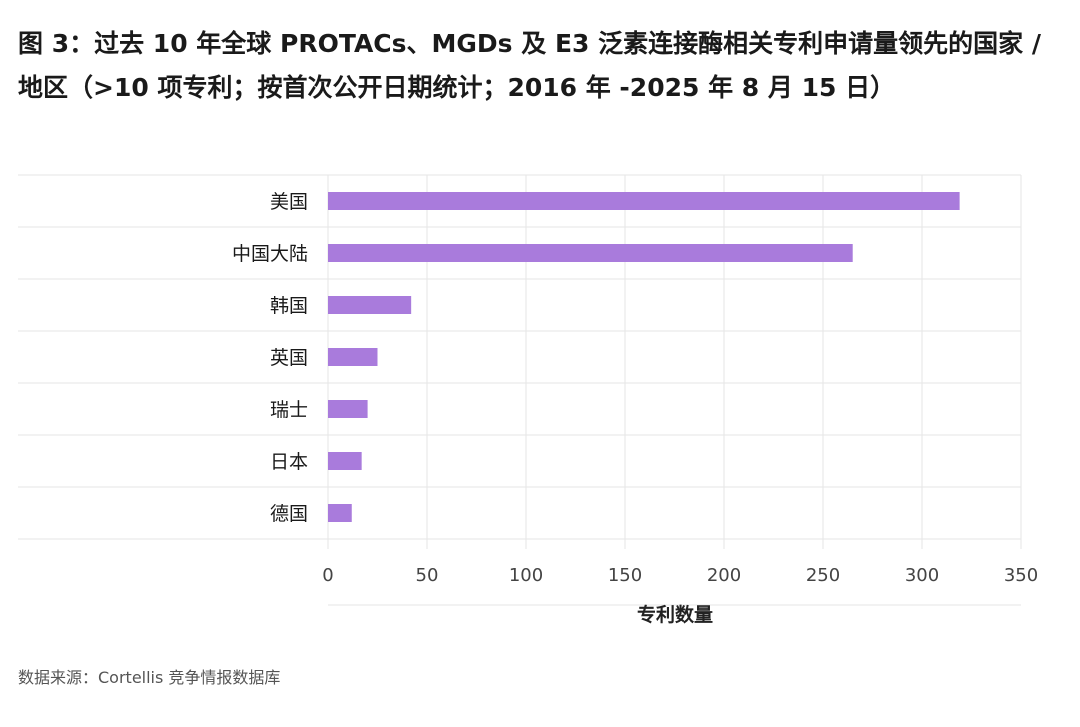 This screenshot has height=727, width=1080. I want to click on x-tick-labels: 0 50 100 150 200 250 300 350, so click(680, 575).